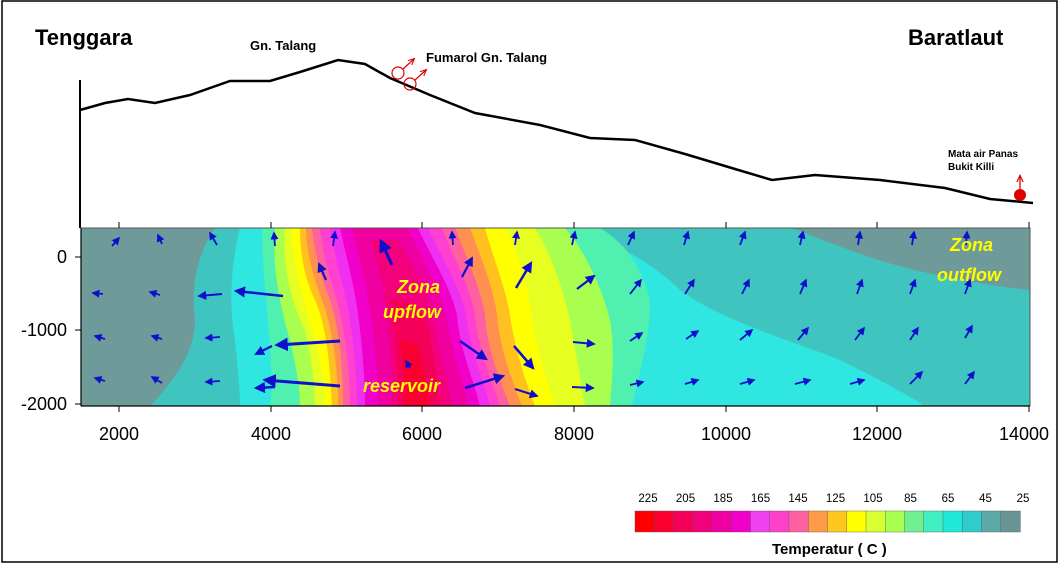  Describe the element at coordinates (486, 57) in the screenshot. I see `fumarole-label: Fumarol Gn. Talang` at that location.